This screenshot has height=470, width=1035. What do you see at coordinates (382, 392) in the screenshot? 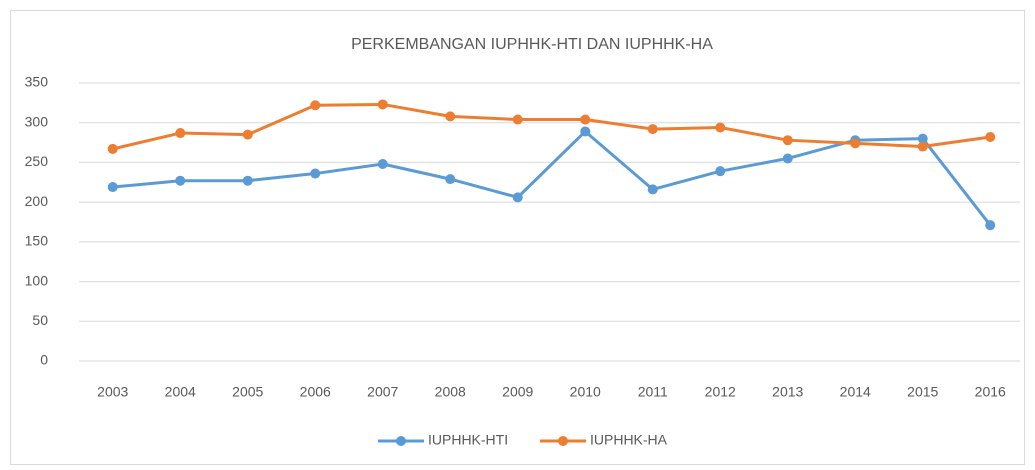
I see `x-tick-label: 2007` at bounding box center [382, 392].